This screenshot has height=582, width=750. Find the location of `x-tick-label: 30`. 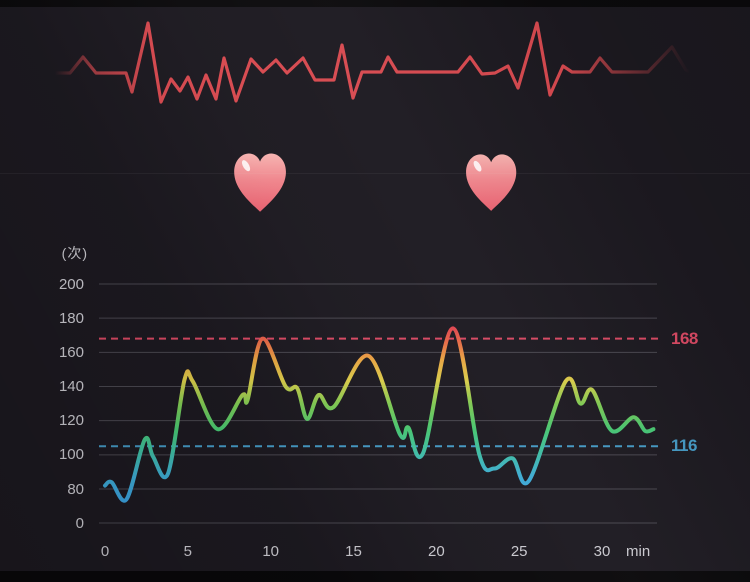

x-tick-label: 30 is located at coordinates (602, 551).